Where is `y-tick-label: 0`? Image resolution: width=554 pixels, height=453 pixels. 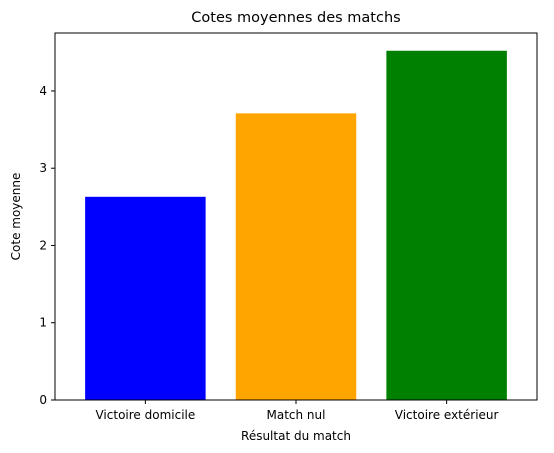 y-tick-label: 0 is located at coordinates (43, 400).